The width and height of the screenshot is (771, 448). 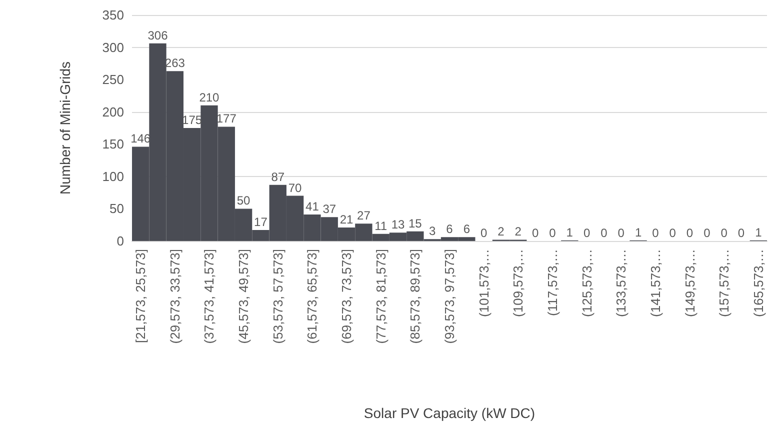 I want to click on y-tick-label: 0, so click(x=120, y=241).